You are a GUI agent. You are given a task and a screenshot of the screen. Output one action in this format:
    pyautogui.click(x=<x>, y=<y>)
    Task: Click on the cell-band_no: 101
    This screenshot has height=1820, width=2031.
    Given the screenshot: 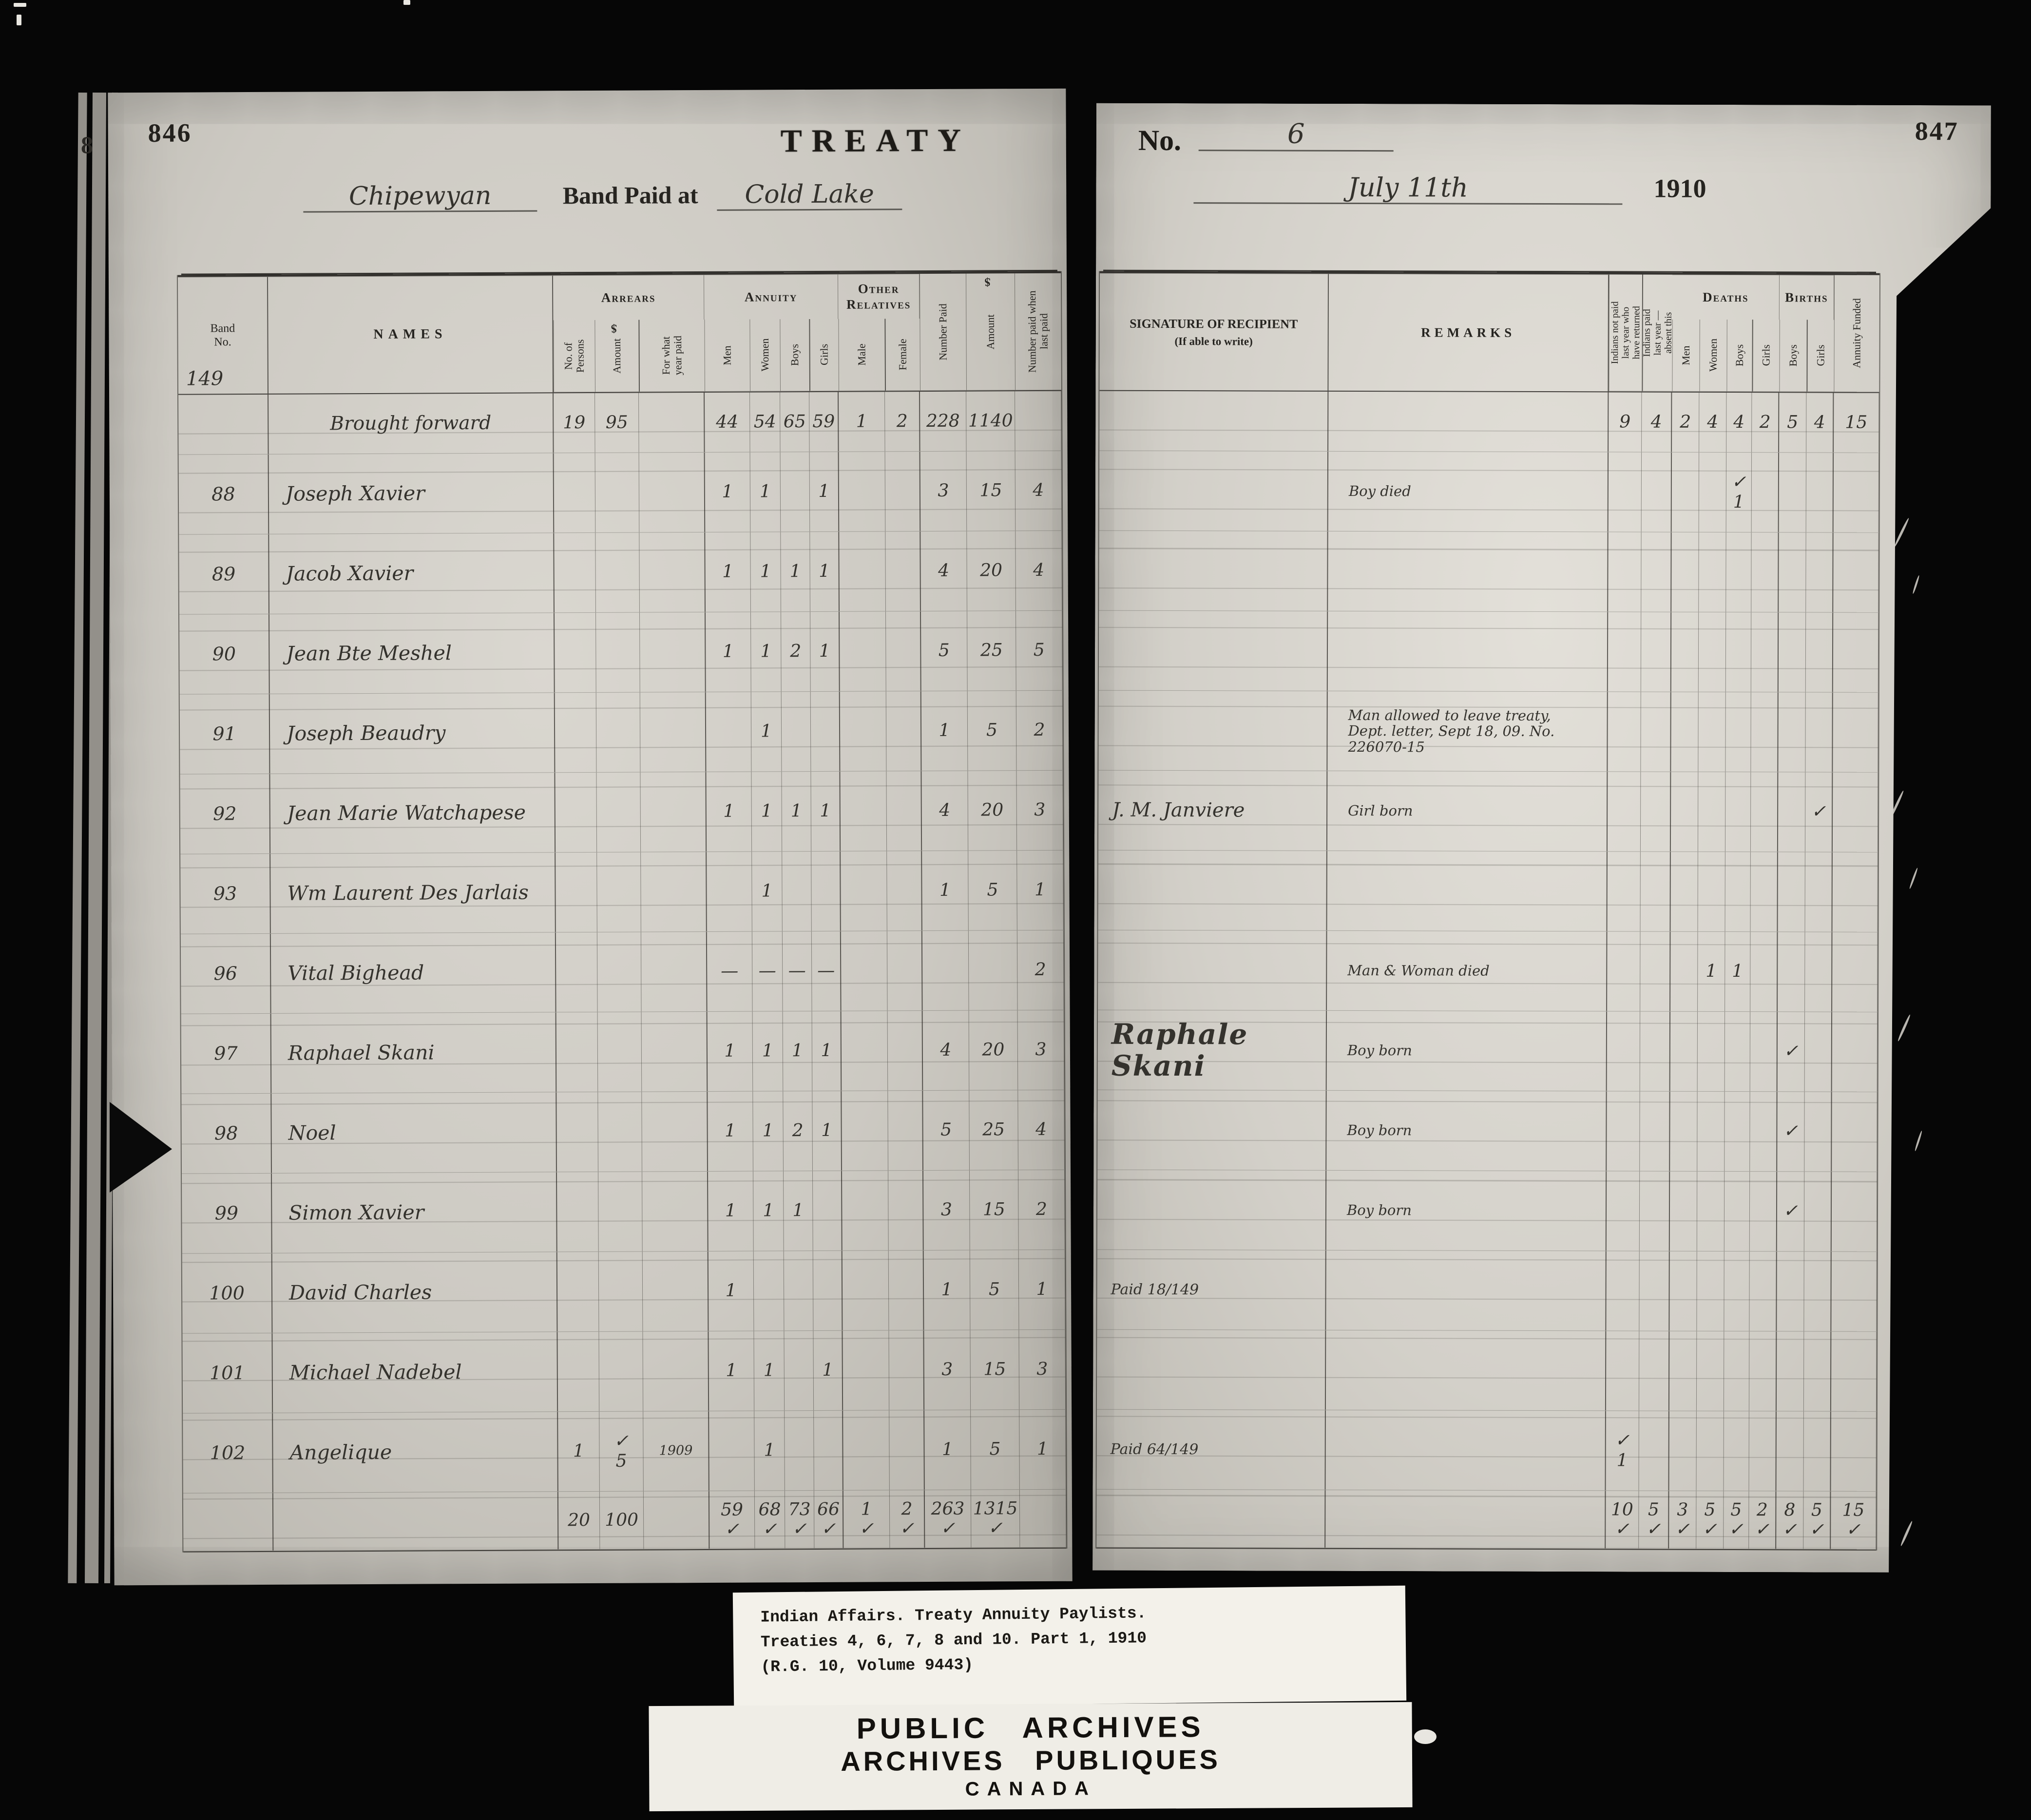 What is the action you would take?
    pyautogui.click(x=227, y=1373)
    